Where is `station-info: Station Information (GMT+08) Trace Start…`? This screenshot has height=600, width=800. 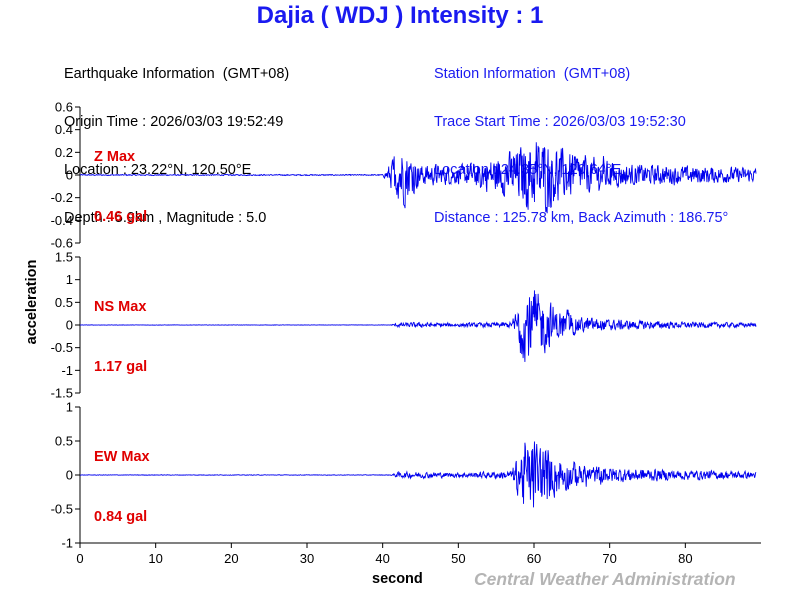
station-info: Station Information (GMT+08) Trace Start… is located at coordinates (581, 138).